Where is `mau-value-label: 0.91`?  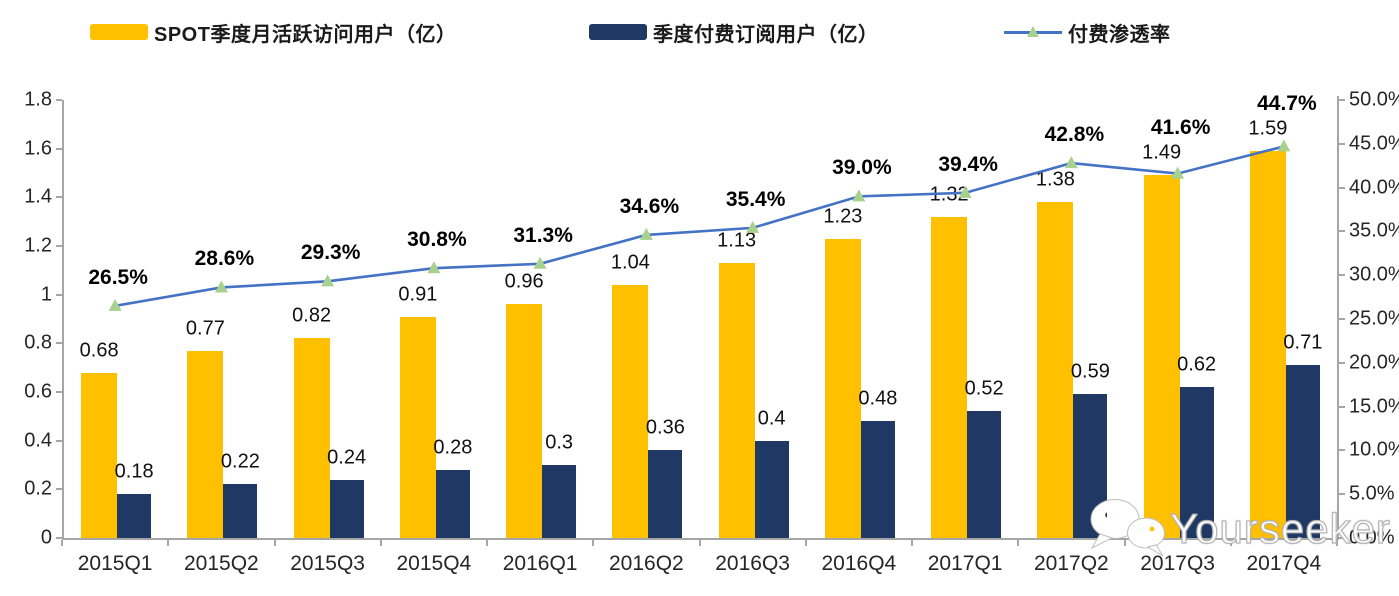
mau-value-label: 0.91 is located at coordinates (418, 294).